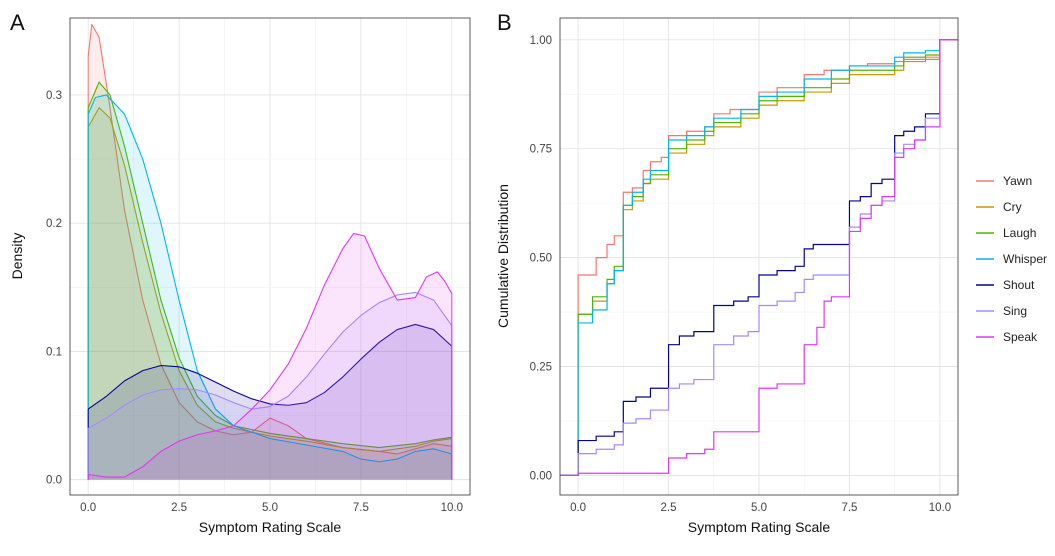 The image size is (1055, 556). I want to click on legend: Yawn Cry Laugh Whisper Shout Sing Speak, so click(1011, 259).